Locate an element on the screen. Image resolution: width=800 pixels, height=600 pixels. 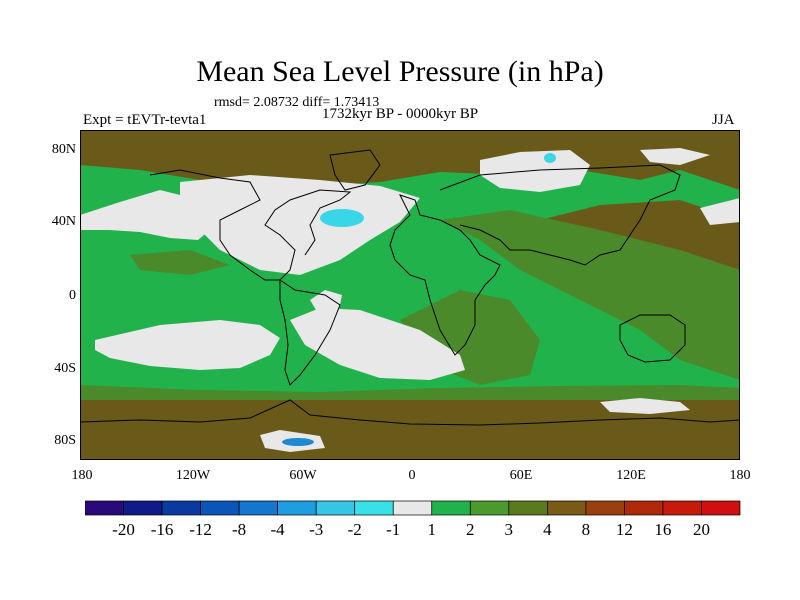
colorbar-label: -1 is located at coordinates (393, 529).